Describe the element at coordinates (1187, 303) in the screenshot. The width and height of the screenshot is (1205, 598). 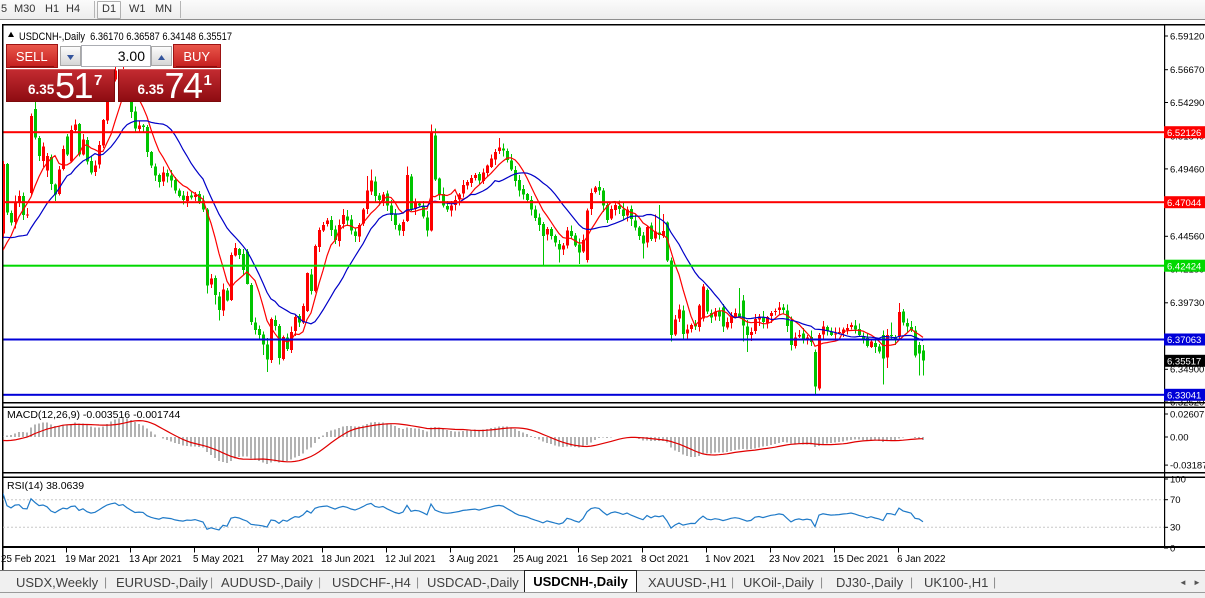
I see `svg-text: 6.39730` at that location.